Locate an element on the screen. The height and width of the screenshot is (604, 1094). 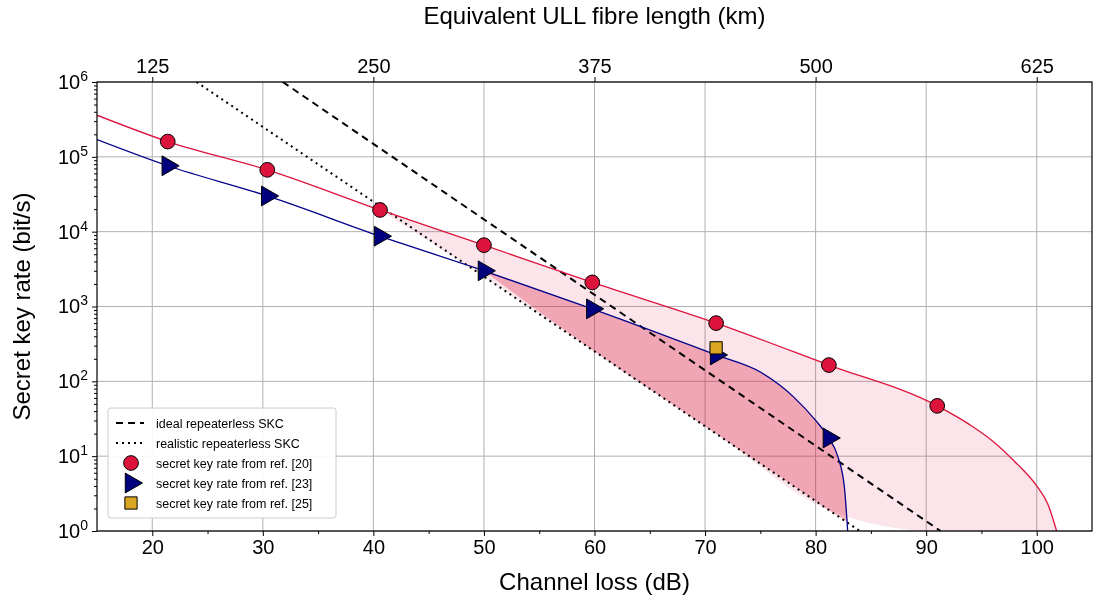
x-tick-label: 50 is located at coordinates (484, 547).